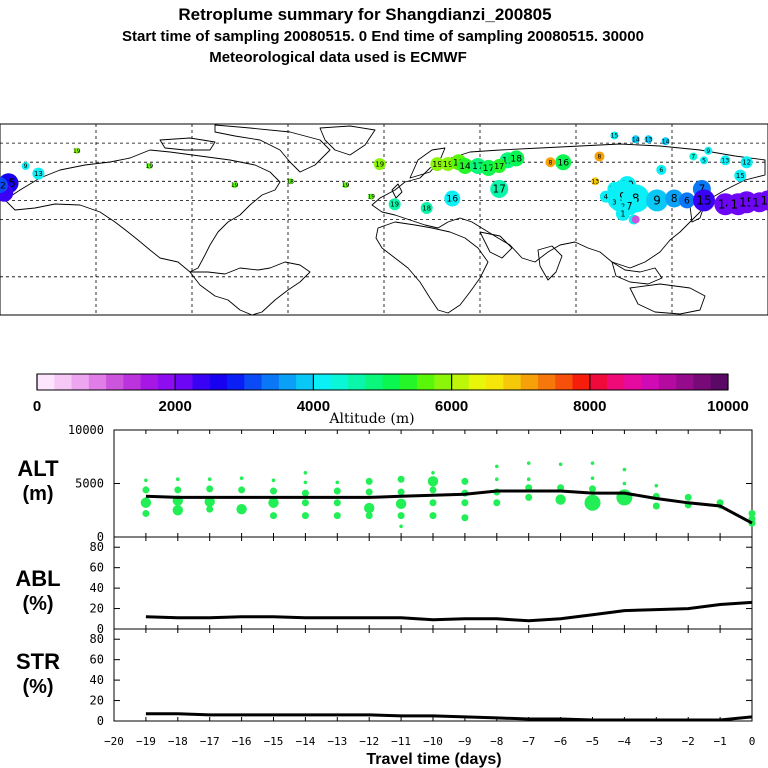 Image resolution: width=768 pixels, height=768 pixels. Describe the element at coordinates (97, 660) in the screenshot. I see `y-tick-label: 60` at that location.